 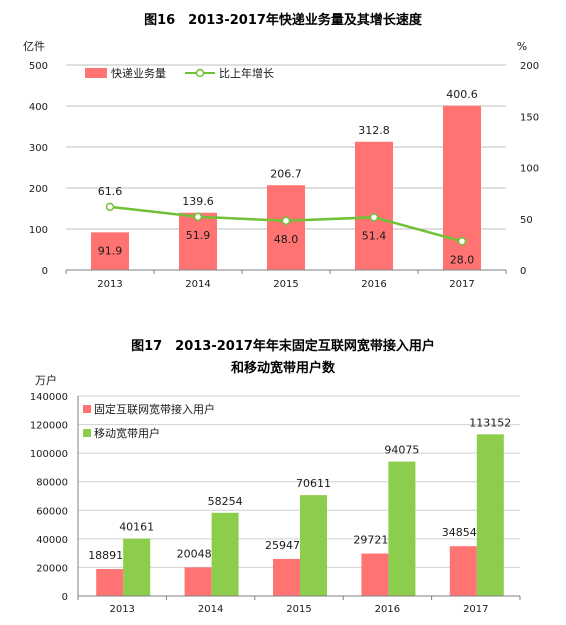 What do you see at coordinates (200, 73) in the screenshot?
I see `legend-swatch-marker` at bounding box center [200, 73].